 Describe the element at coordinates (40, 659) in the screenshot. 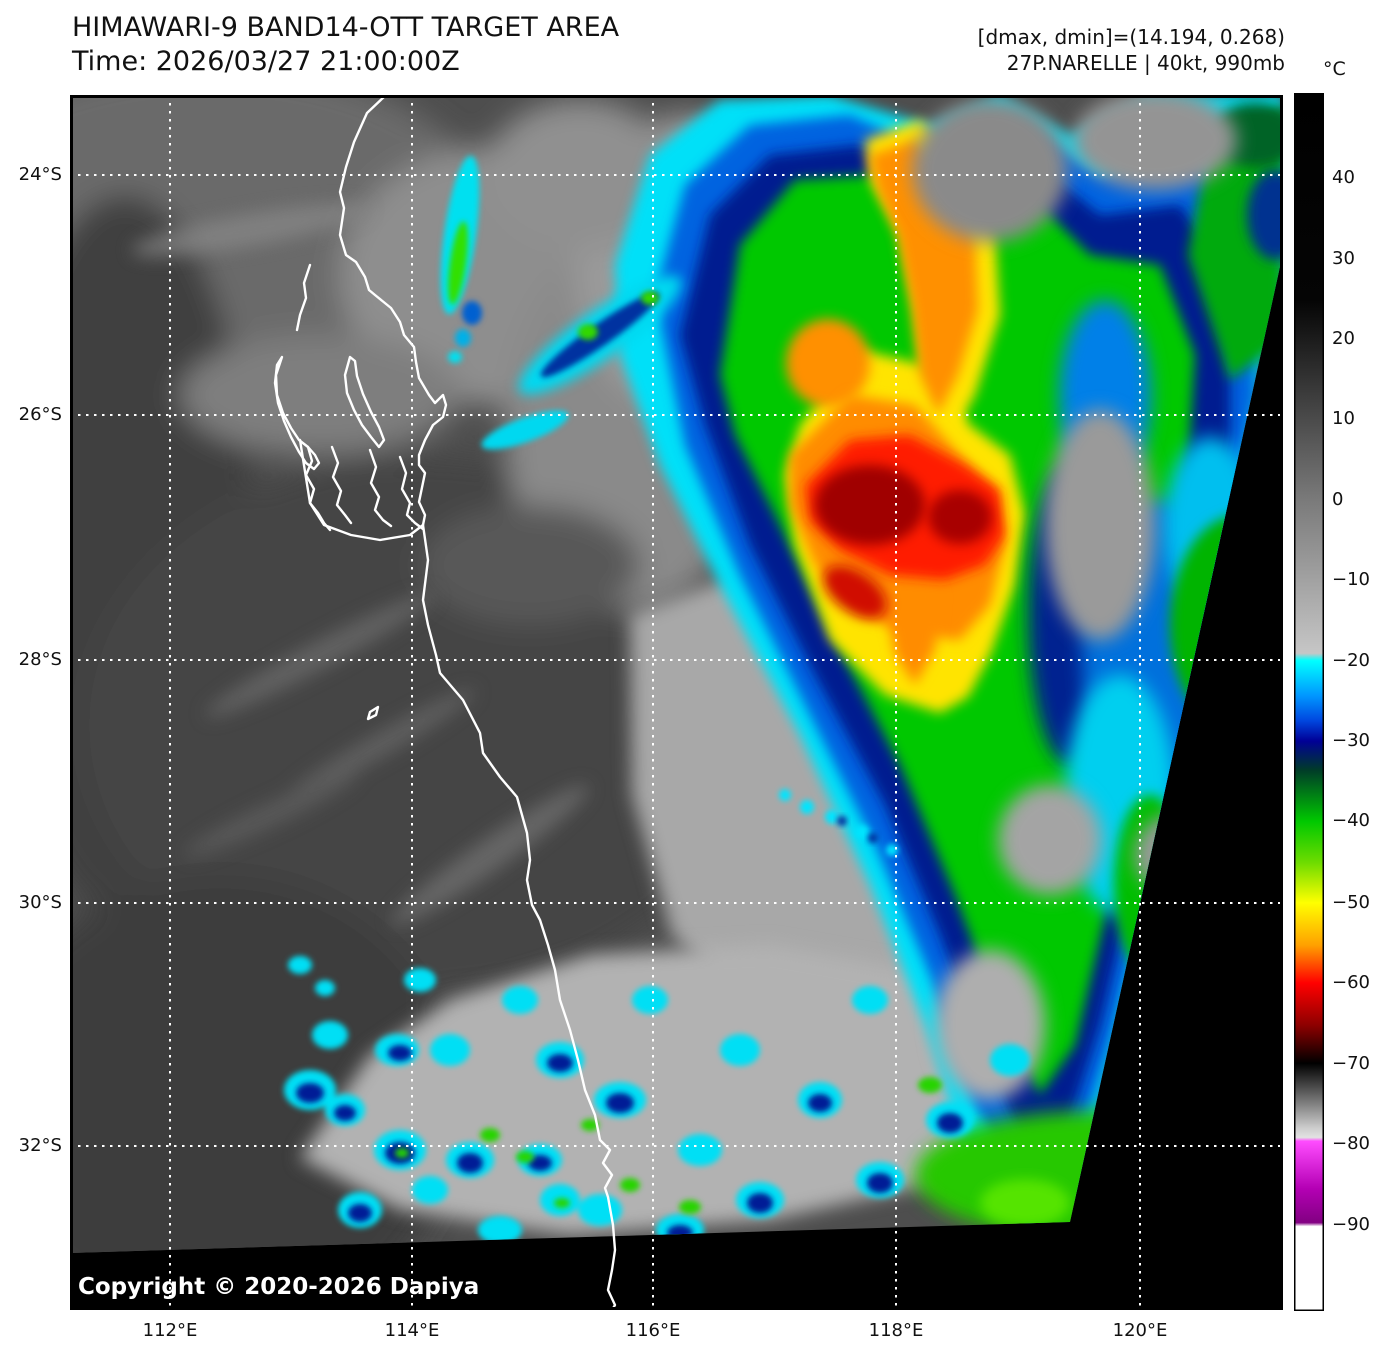

I see `lat-tick-label: 28°S` at that location.